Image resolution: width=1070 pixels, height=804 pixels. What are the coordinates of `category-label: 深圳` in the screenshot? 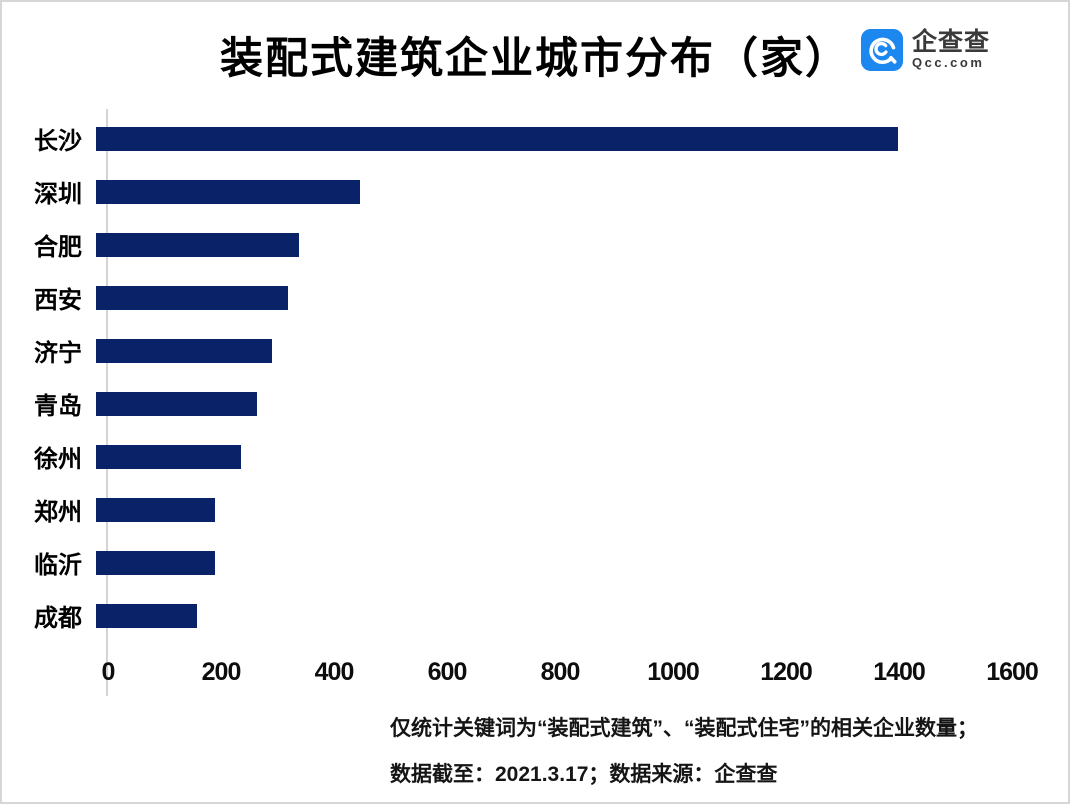 It's located at (58, 194).